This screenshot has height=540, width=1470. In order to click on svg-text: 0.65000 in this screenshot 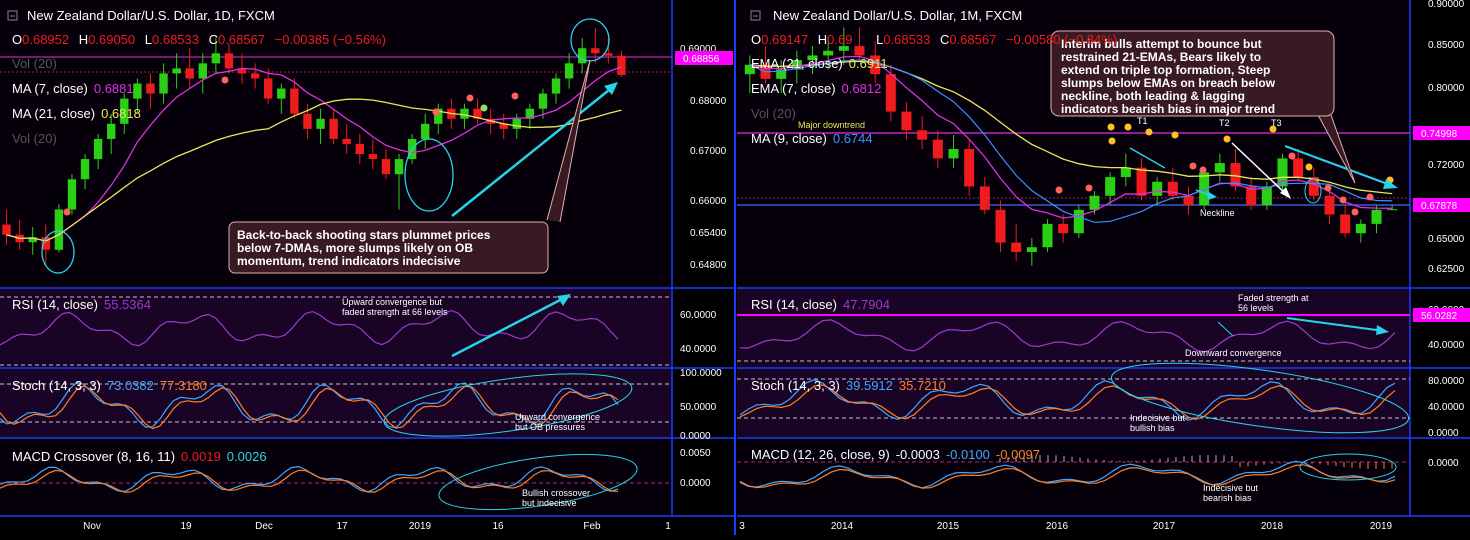, I will do `click(1446, 239)`.